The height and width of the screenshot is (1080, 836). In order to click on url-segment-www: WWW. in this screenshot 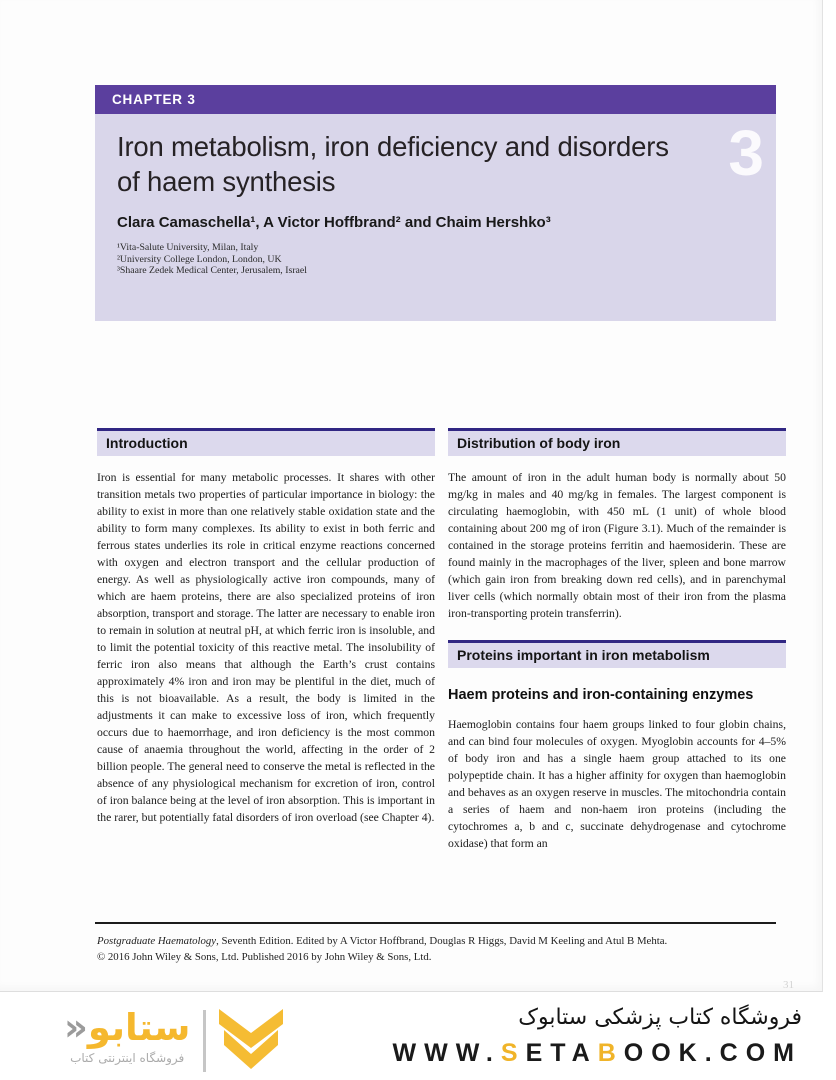, I will do `click(446, 1053)`.